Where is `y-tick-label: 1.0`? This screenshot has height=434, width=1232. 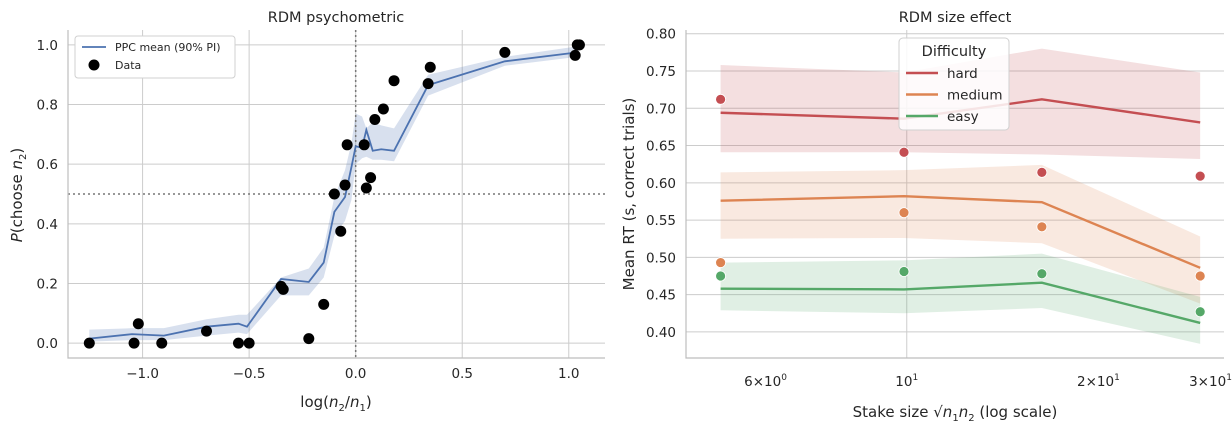
y-tick-label: 1.0 is located at coordinates (47, 46).